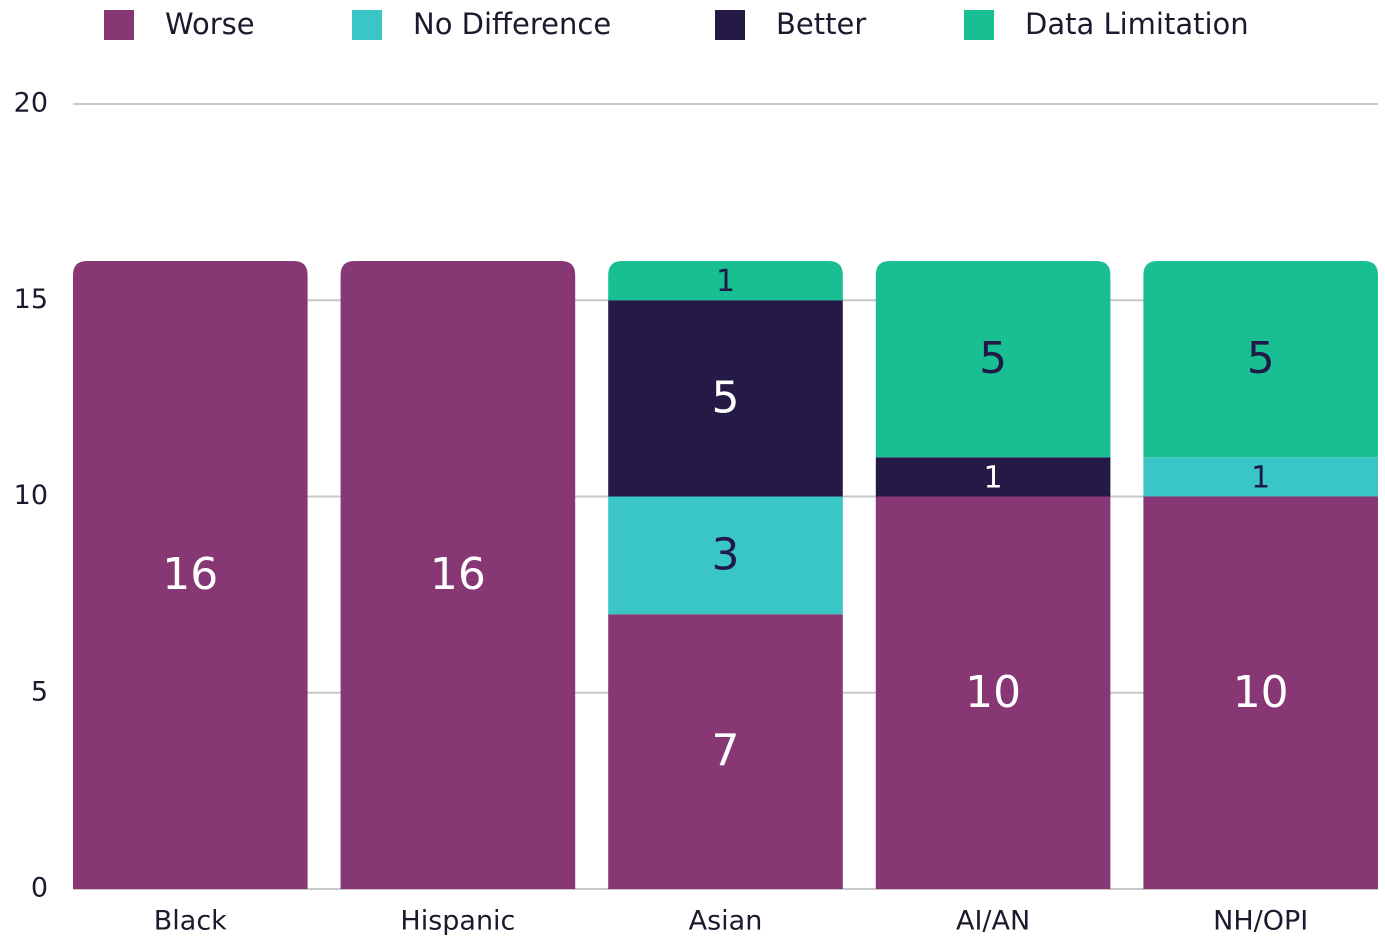 The width and height of the screenshot is (1385, 939). I want to click on y-tick-label: 15, so click(31, 299).